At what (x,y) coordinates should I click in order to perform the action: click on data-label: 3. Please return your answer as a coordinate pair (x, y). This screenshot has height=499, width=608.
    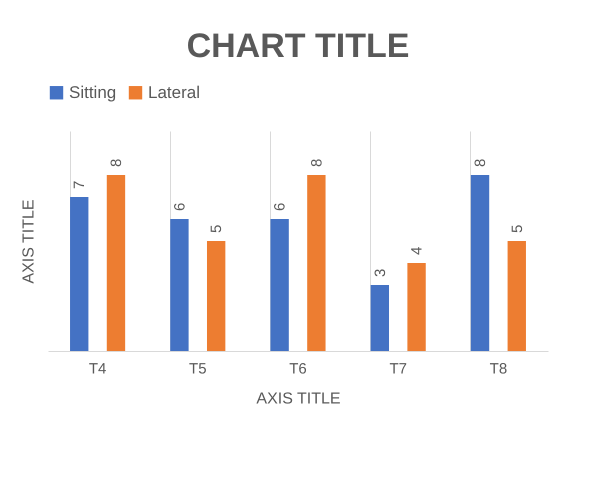
    Looking at the image, I should click on (380, 272).